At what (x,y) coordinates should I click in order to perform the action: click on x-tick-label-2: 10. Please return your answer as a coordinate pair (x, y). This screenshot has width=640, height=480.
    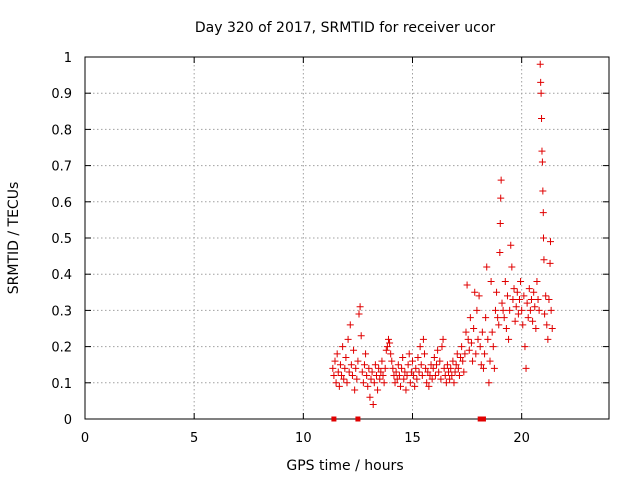
    Looking at the image, I should click on (303, 438).